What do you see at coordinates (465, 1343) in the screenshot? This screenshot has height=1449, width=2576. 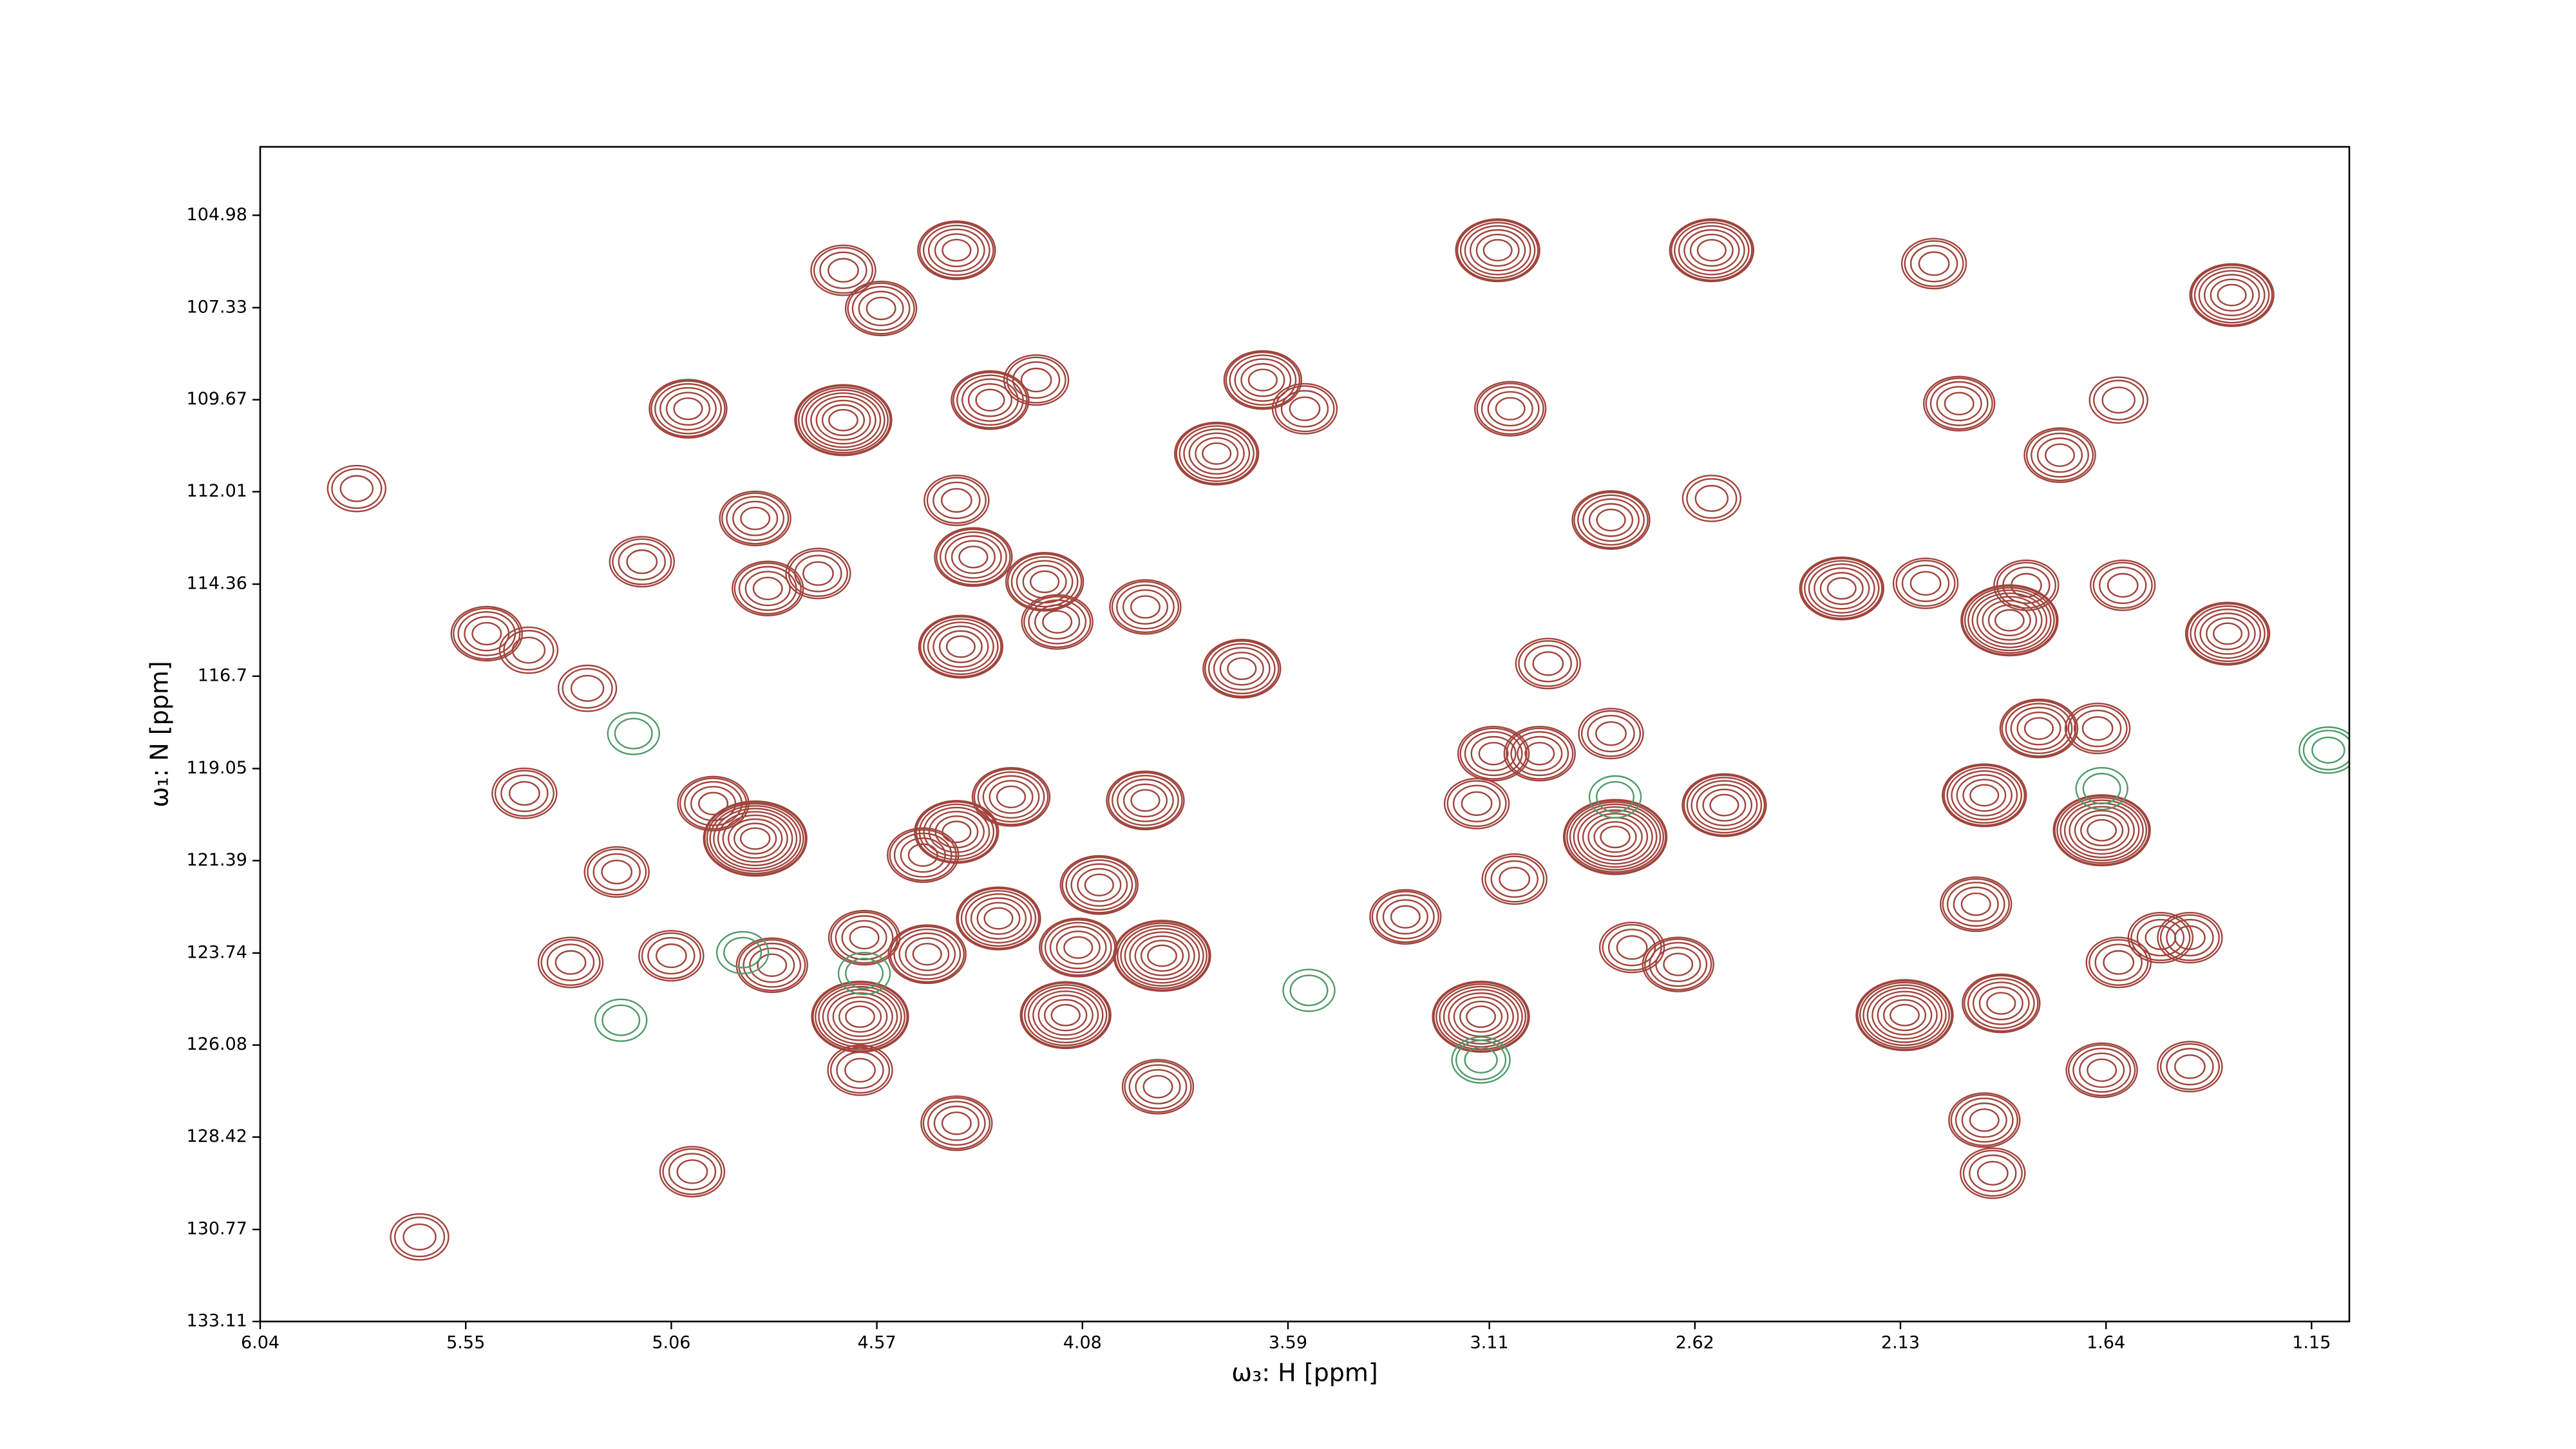 I see `x-tick-label: 5.55` at bounding box center [465, 1343].